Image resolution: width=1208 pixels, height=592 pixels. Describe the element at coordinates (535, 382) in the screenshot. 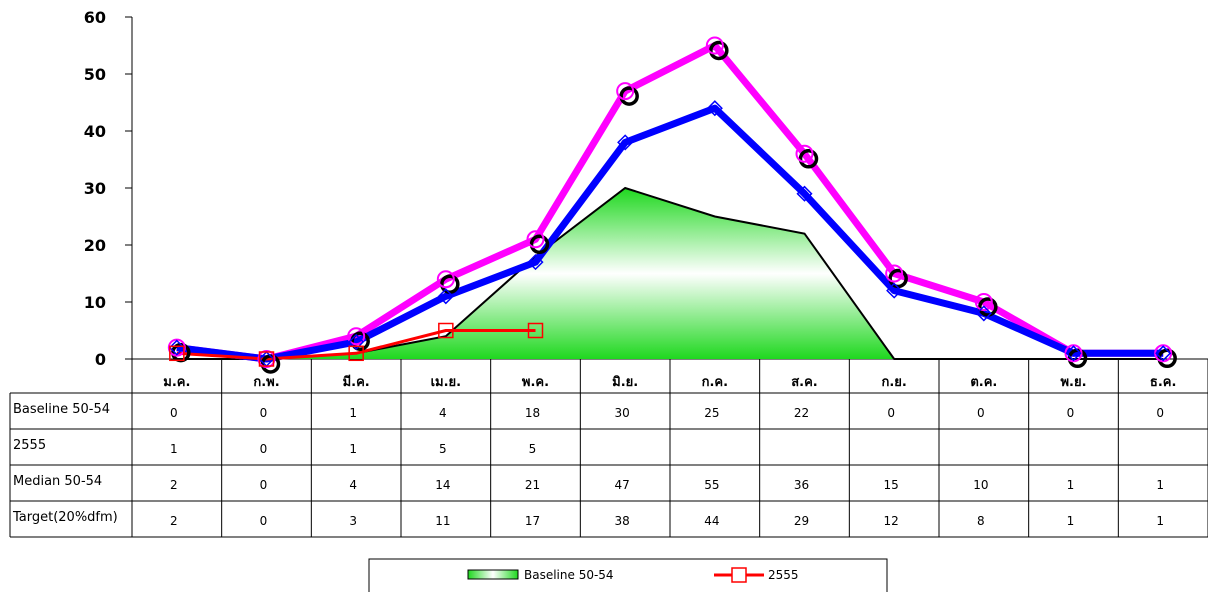

I see `x-tick-label: พ.ค.` at that location.